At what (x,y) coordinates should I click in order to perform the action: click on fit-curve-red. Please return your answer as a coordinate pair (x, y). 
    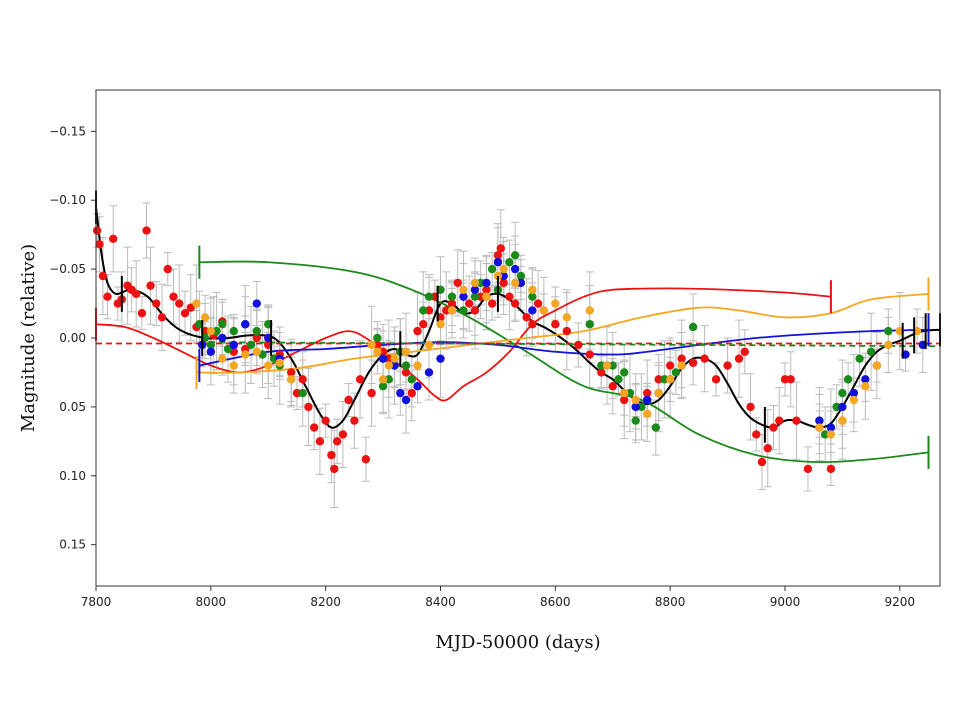
    Looking at the image, I should click on (463, 344).